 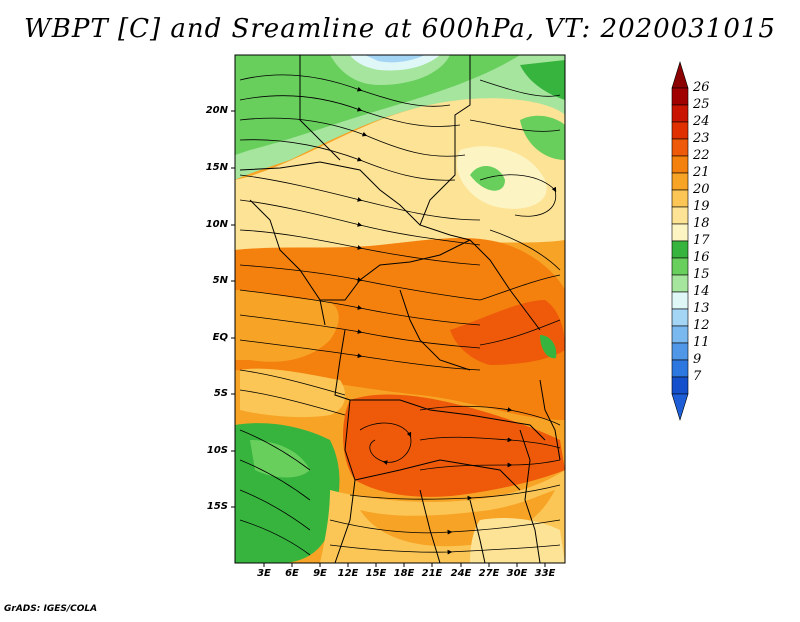 I want to click on lat-label: 15N, so click(x=216, y=167).